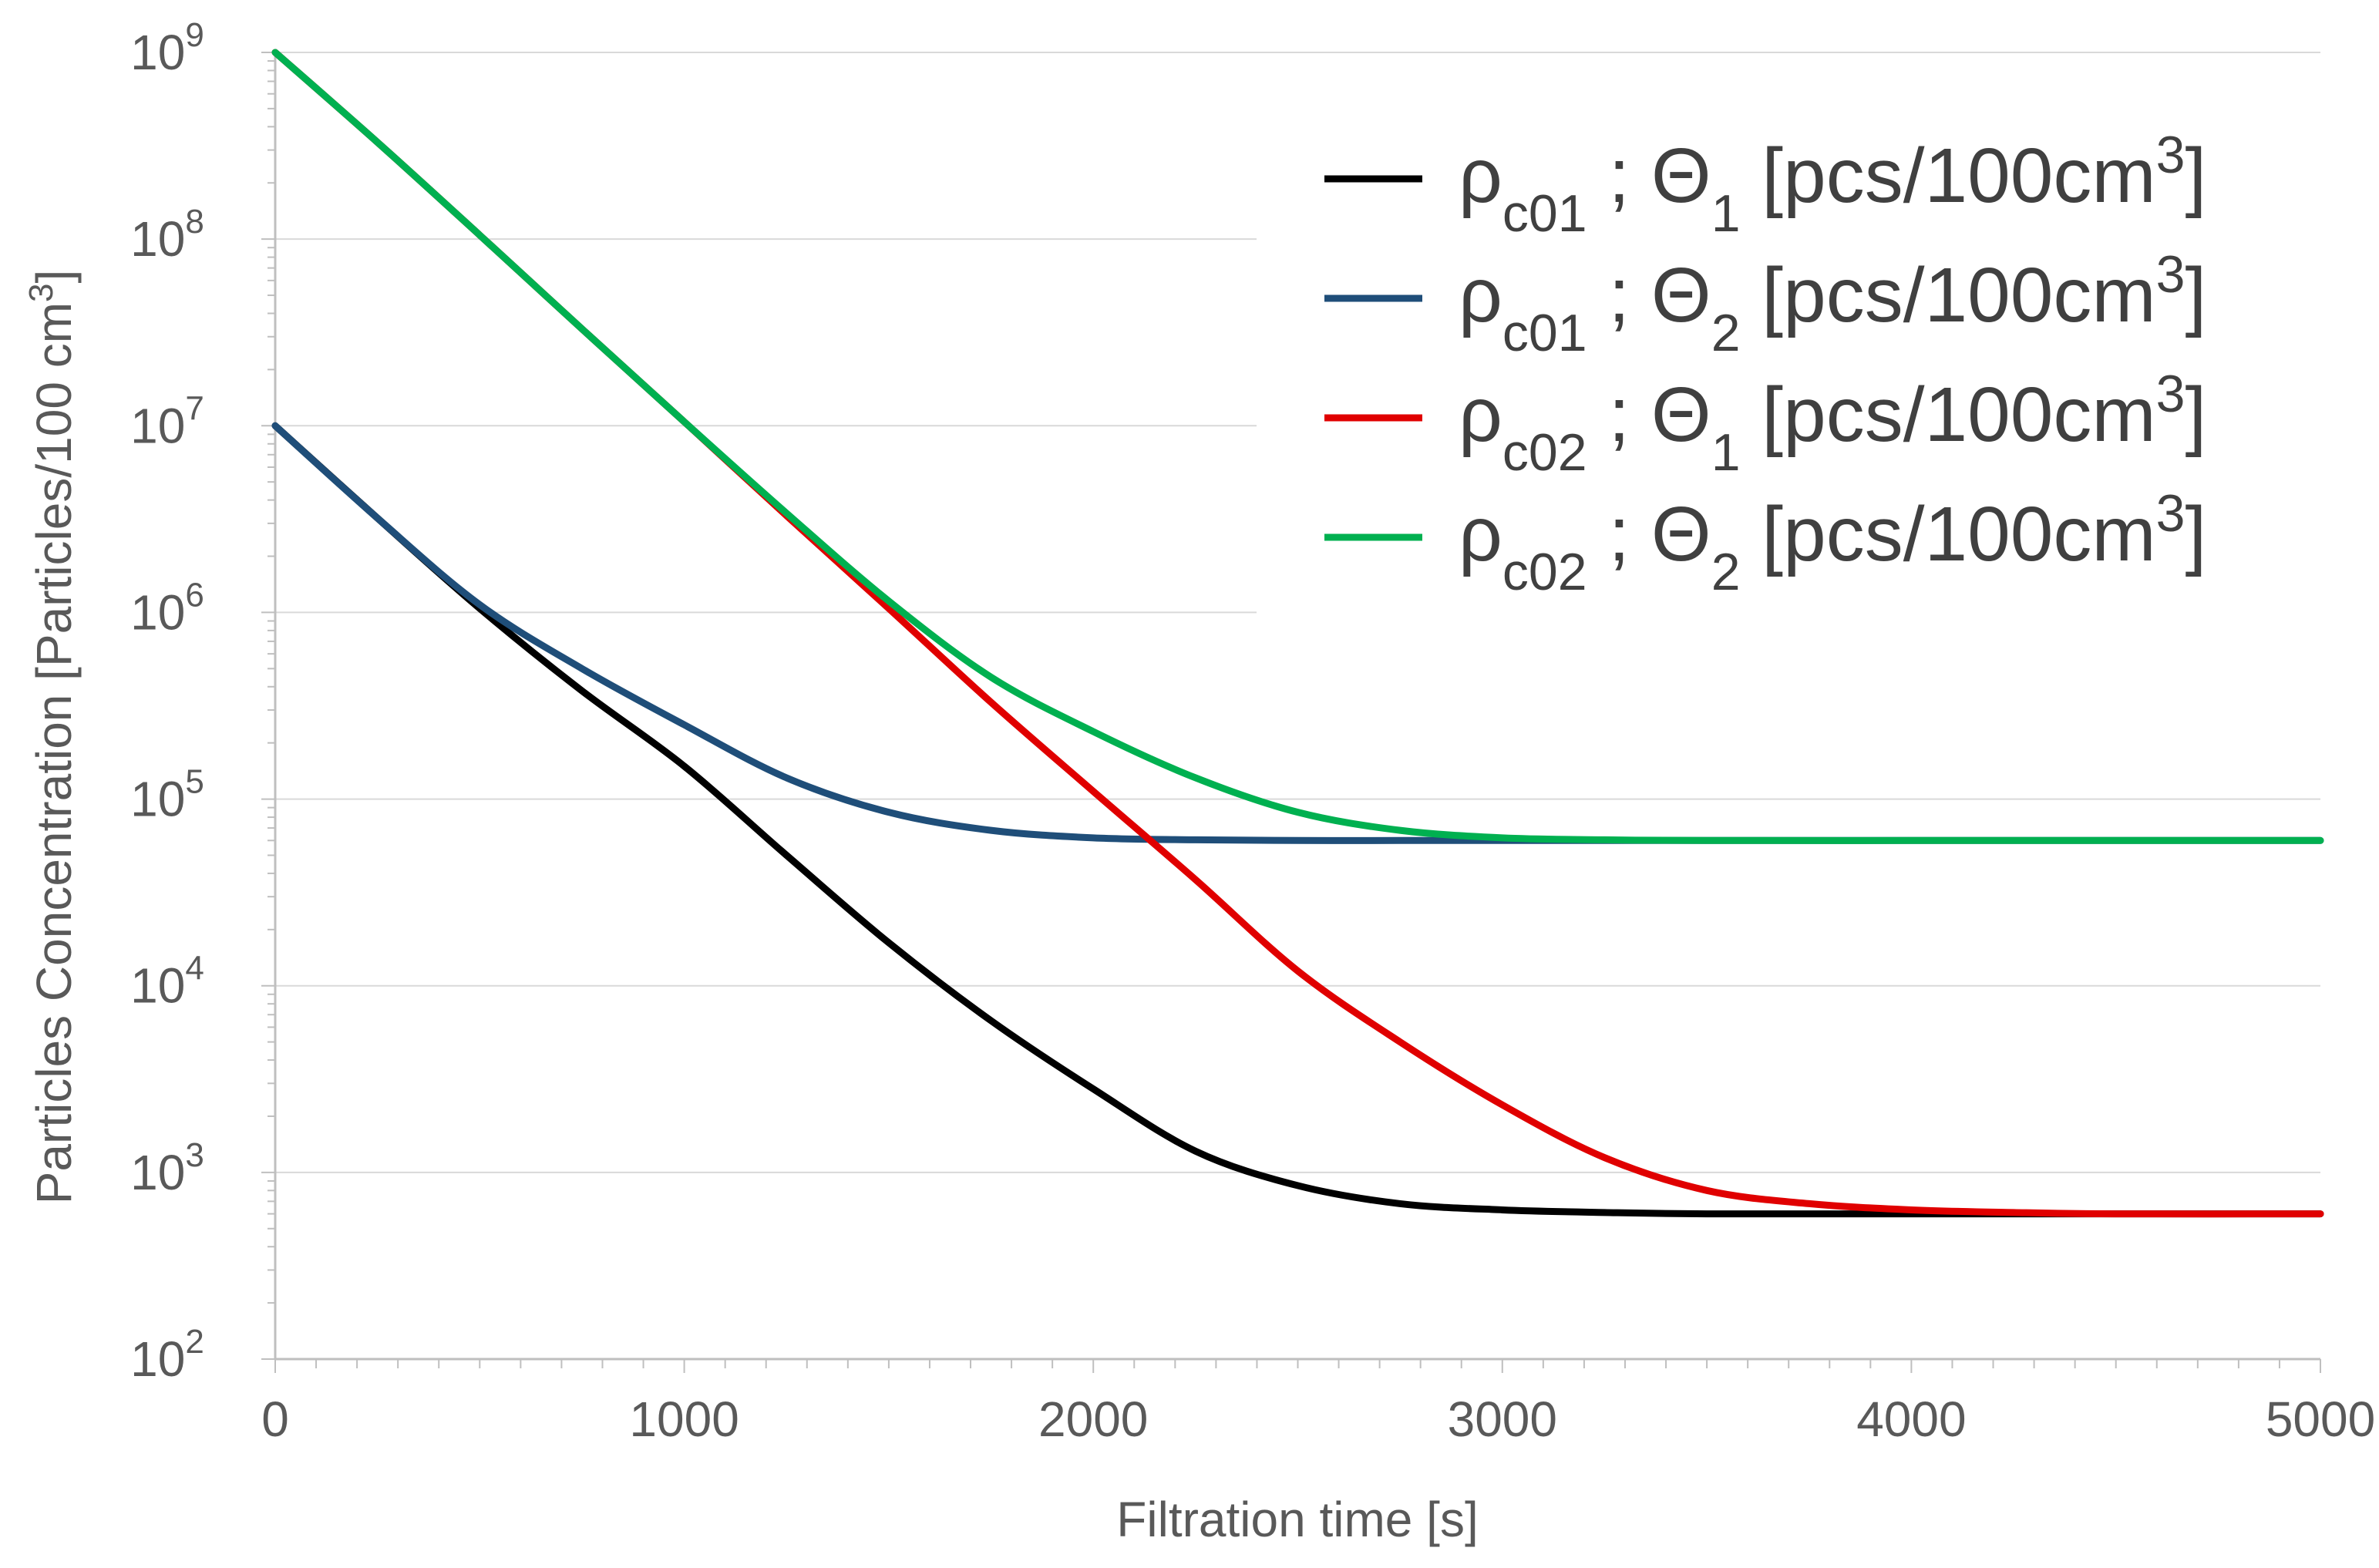 This screenshot has width=2379, height=1568. What do you see at coordinates (195, 222) in the screenshot?
I see `y-tick-exponent: 8` at bounding box center [195, 222].